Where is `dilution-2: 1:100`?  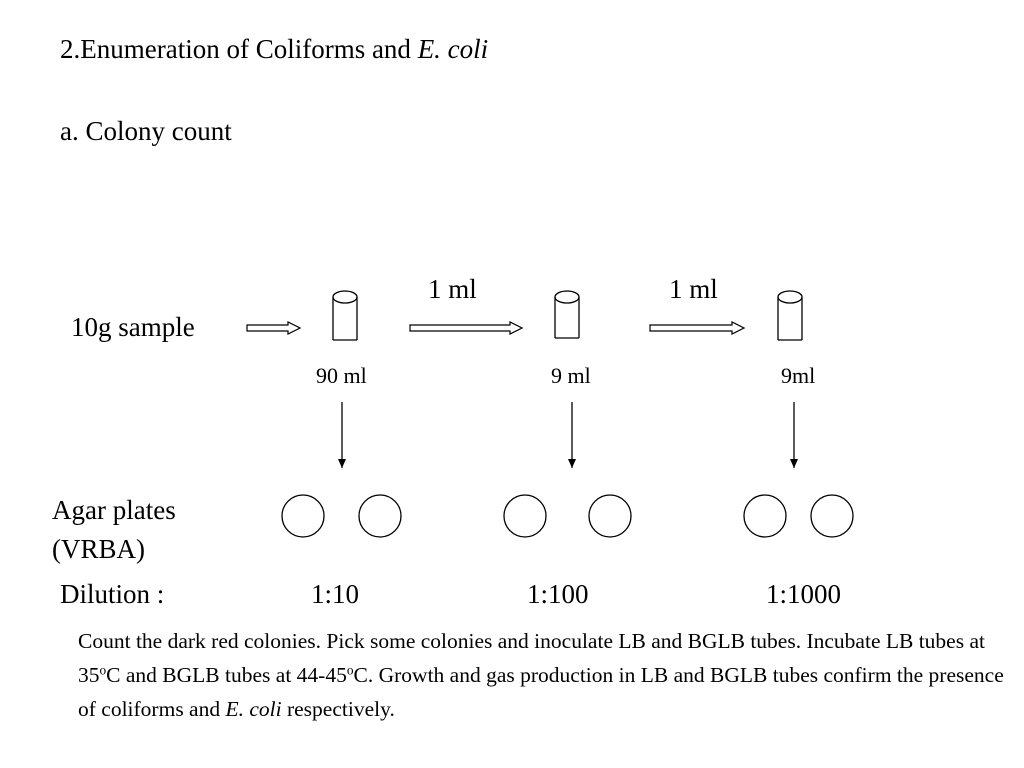 dilution-2: 1:100 is located at coordinates (558, 594).